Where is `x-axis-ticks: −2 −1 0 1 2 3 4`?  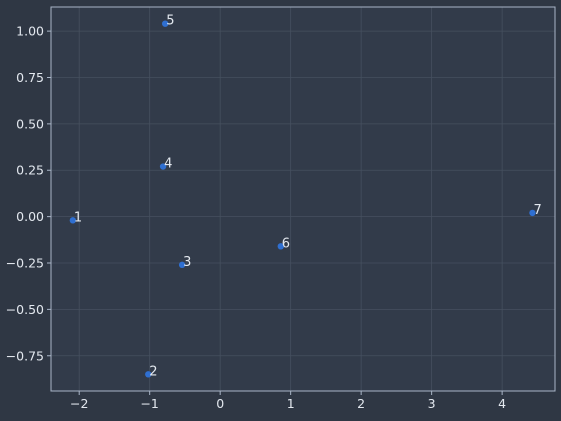 x-axis-ticks: −2 −1 0 1 2 3 4 is located at coordinates (288, 401).